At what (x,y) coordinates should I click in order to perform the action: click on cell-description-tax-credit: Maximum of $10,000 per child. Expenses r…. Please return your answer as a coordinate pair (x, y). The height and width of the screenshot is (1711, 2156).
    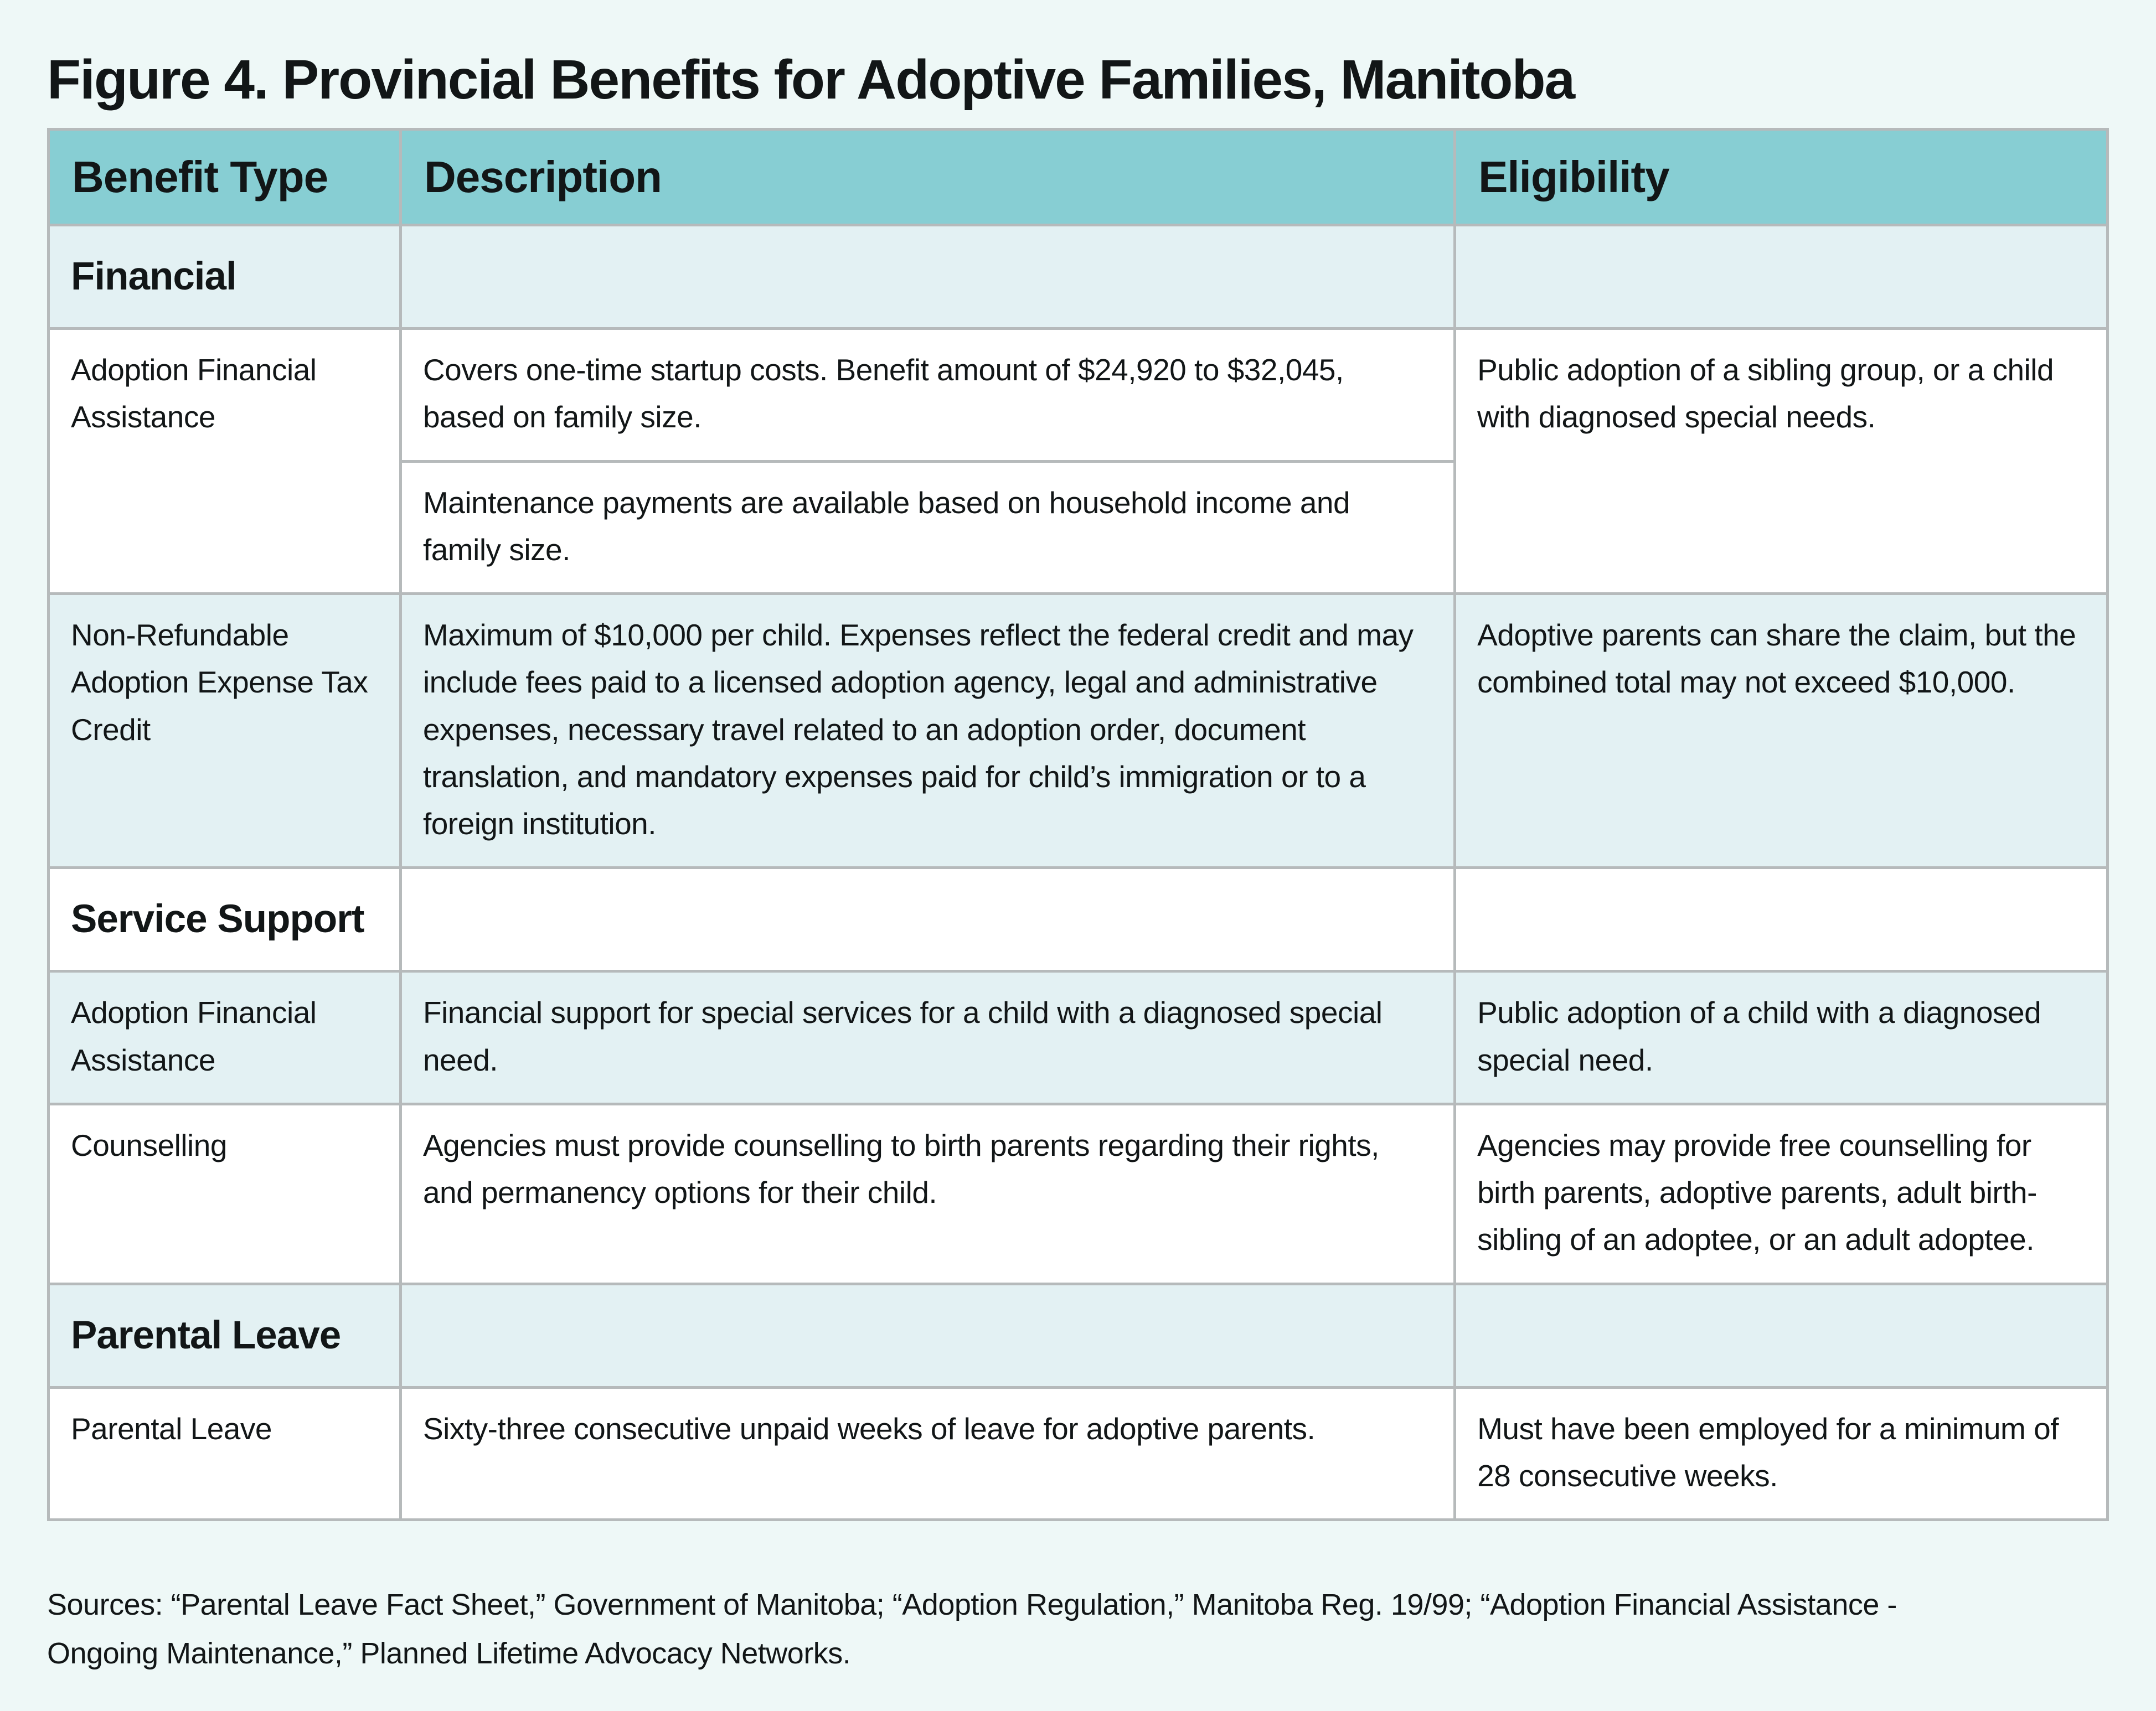
    Looking at the image, I should click on (928, 731).